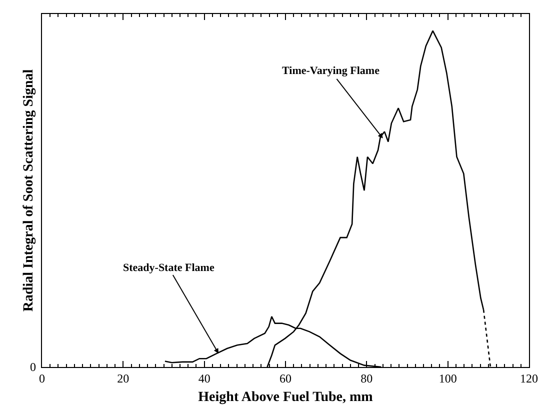 Image resolution: width=550 pixels, height=419 pixels. I want to click on x-tick-label: 80, so click(366, 379).